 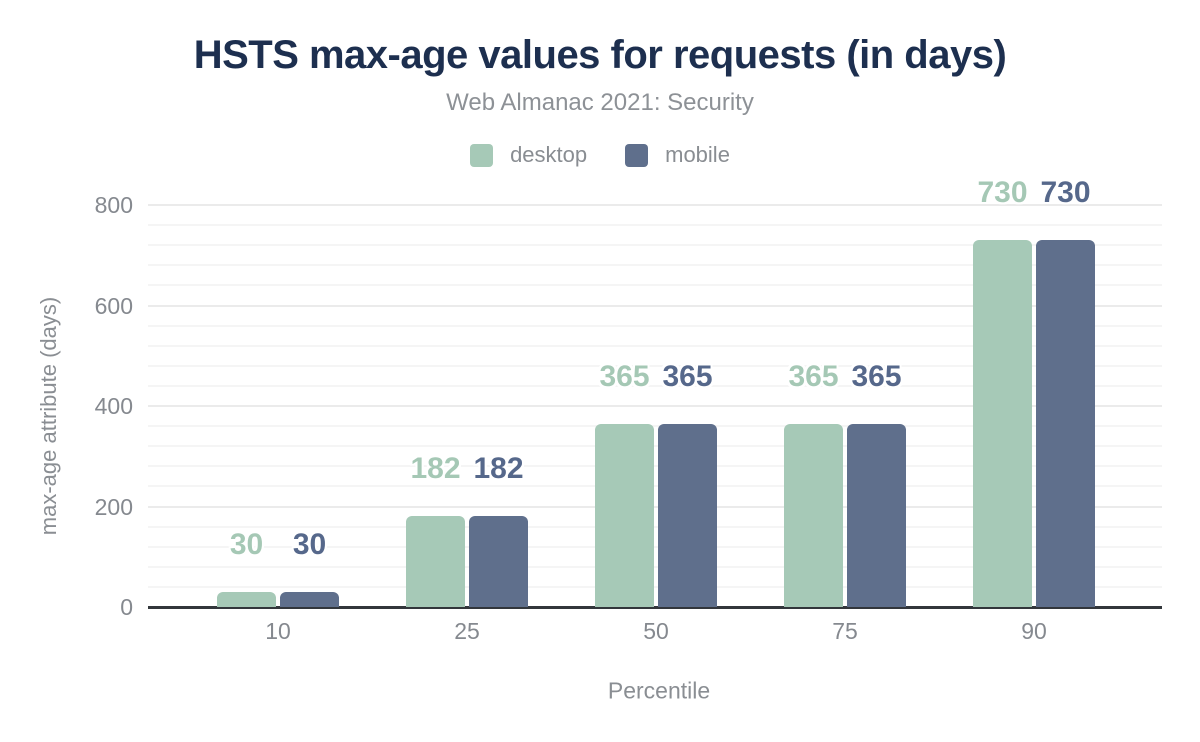 What do you see at coordinates (845, 631) in the screenshot?
I see `x-tick-label-75: 75` at bounding box center [845, 631].